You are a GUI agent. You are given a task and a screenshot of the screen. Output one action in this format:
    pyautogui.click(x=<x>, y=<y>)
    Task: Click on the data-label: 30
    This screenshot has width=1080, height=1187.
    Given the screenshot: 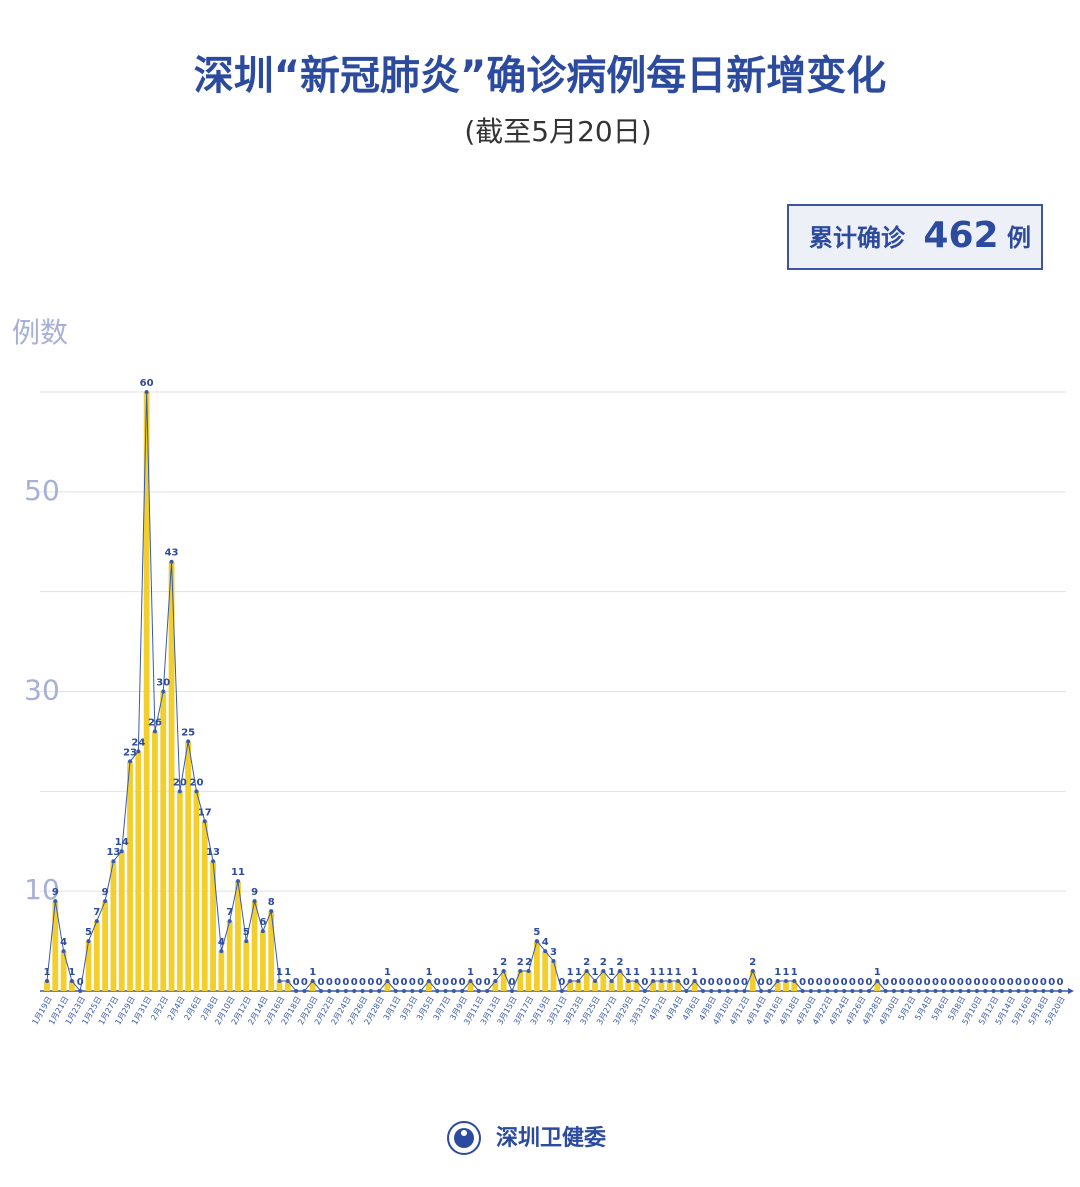 What is the action you would take?
    pyautogui.click(x=163, y=683)
    